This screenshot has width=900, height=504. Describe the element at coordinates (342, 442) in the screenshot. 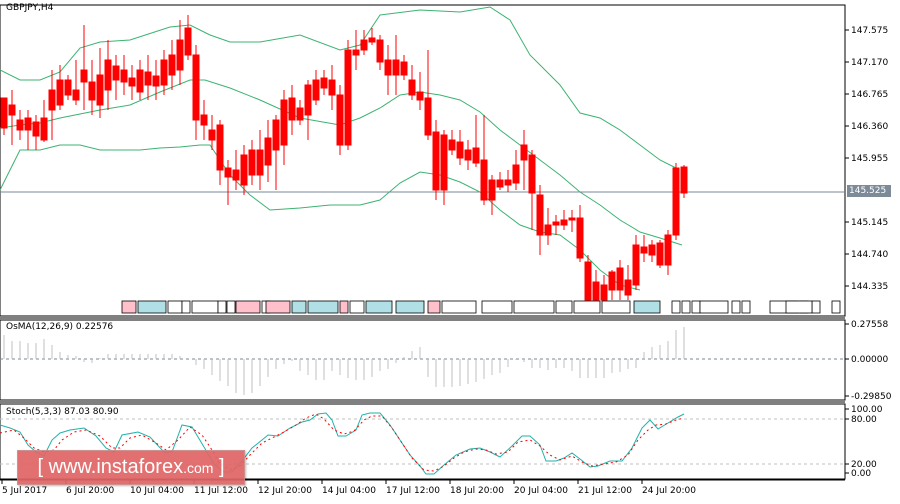

I see `stoch-%D` at that location.